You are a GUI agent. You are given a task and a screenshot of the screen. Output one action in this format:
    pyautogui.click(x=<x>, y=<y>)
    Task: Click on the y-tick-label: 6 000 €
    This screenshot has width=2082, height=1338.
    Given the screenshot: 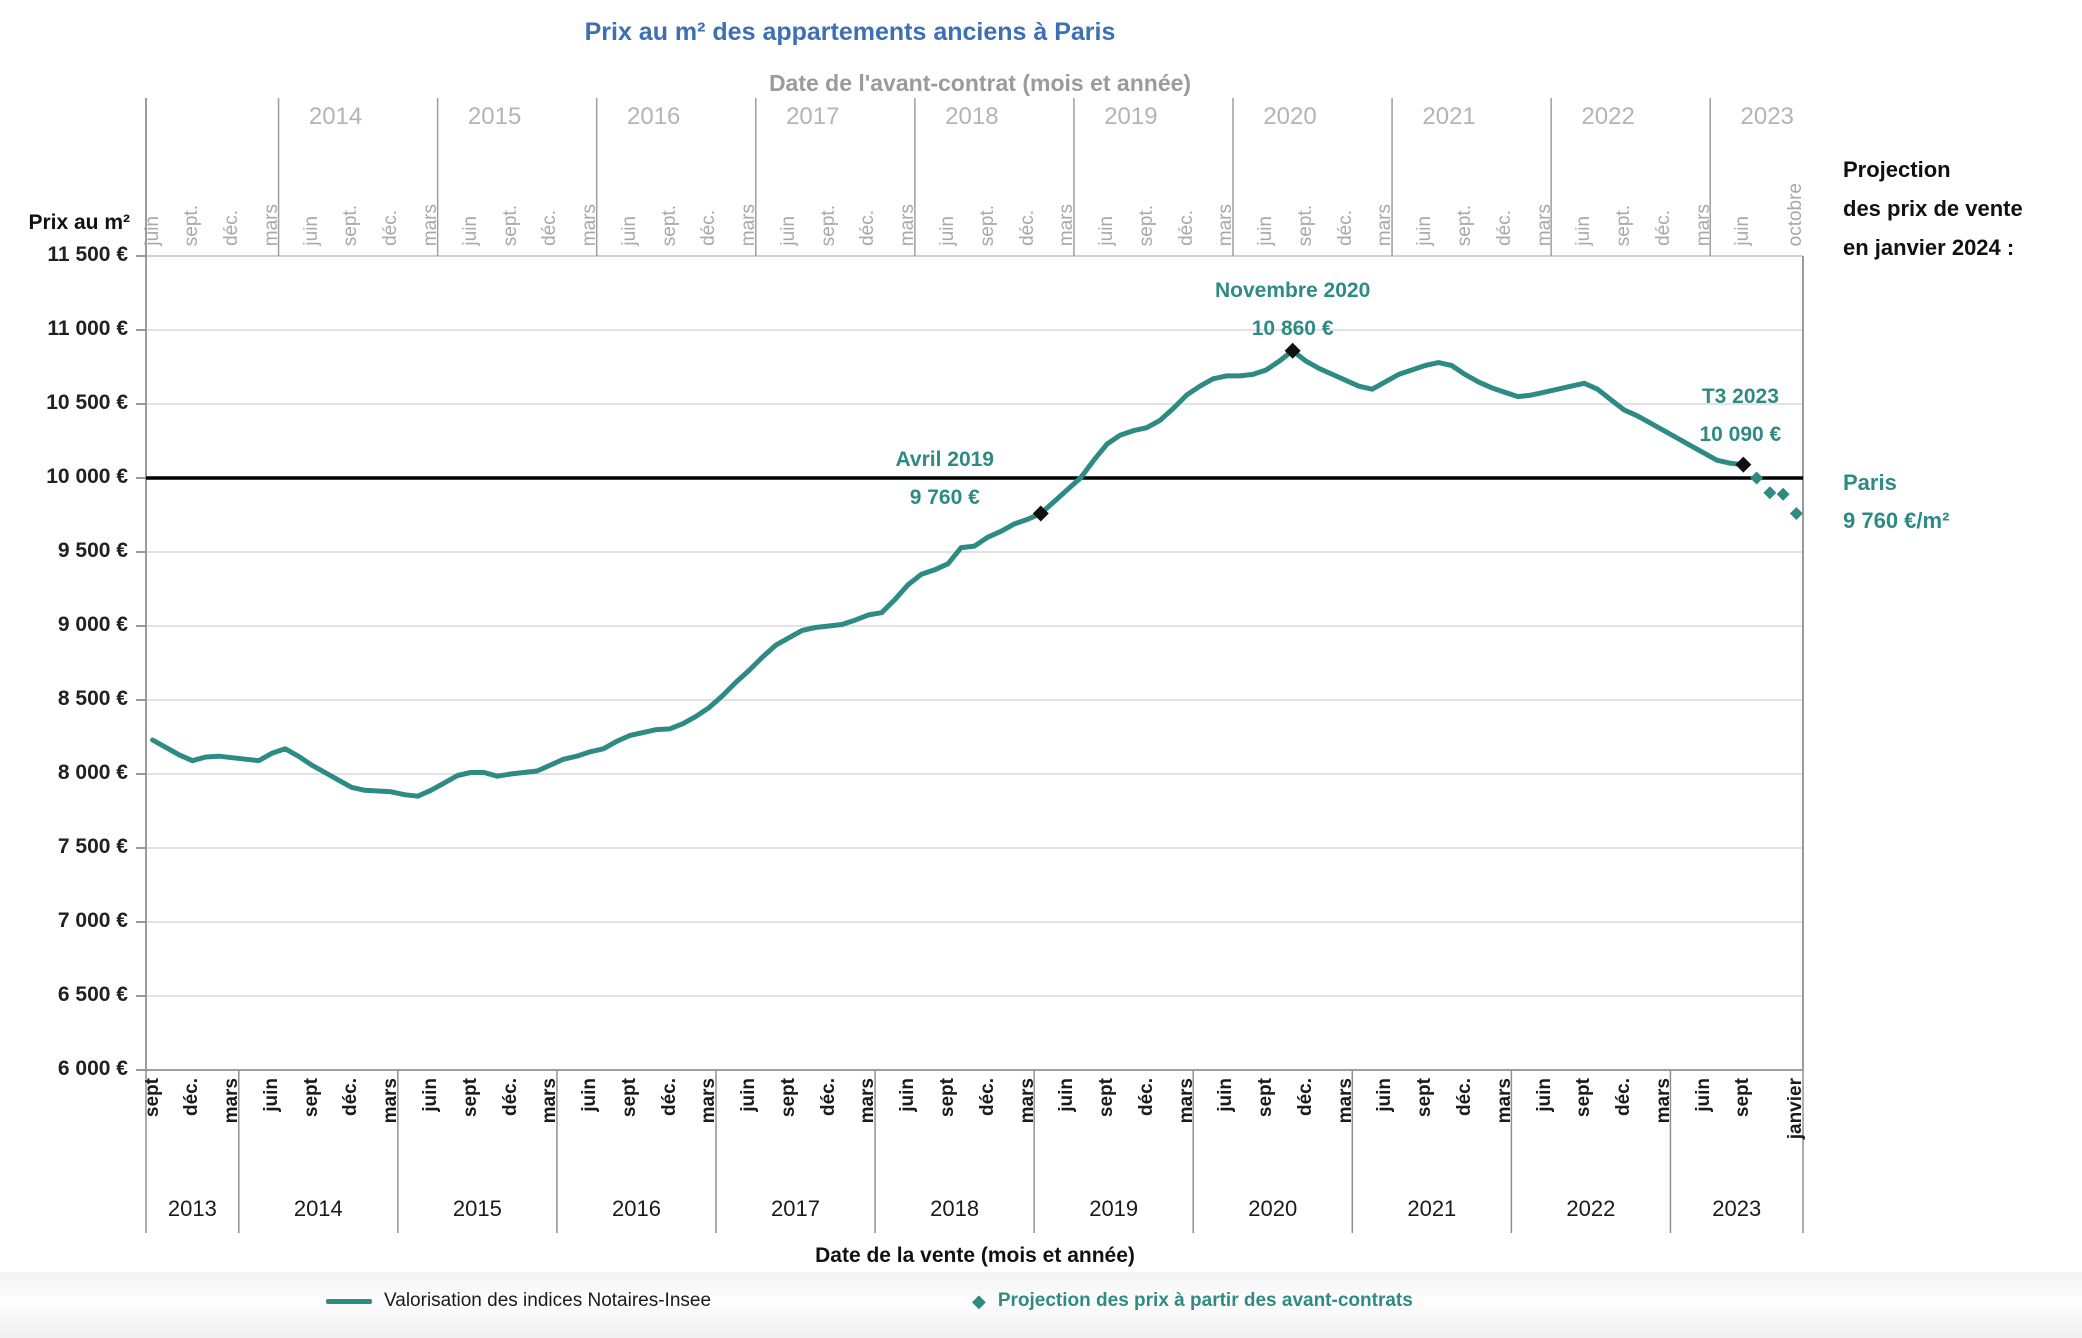 What is the action you would take?
    pyautogui.click(x=92, y=1068)
    